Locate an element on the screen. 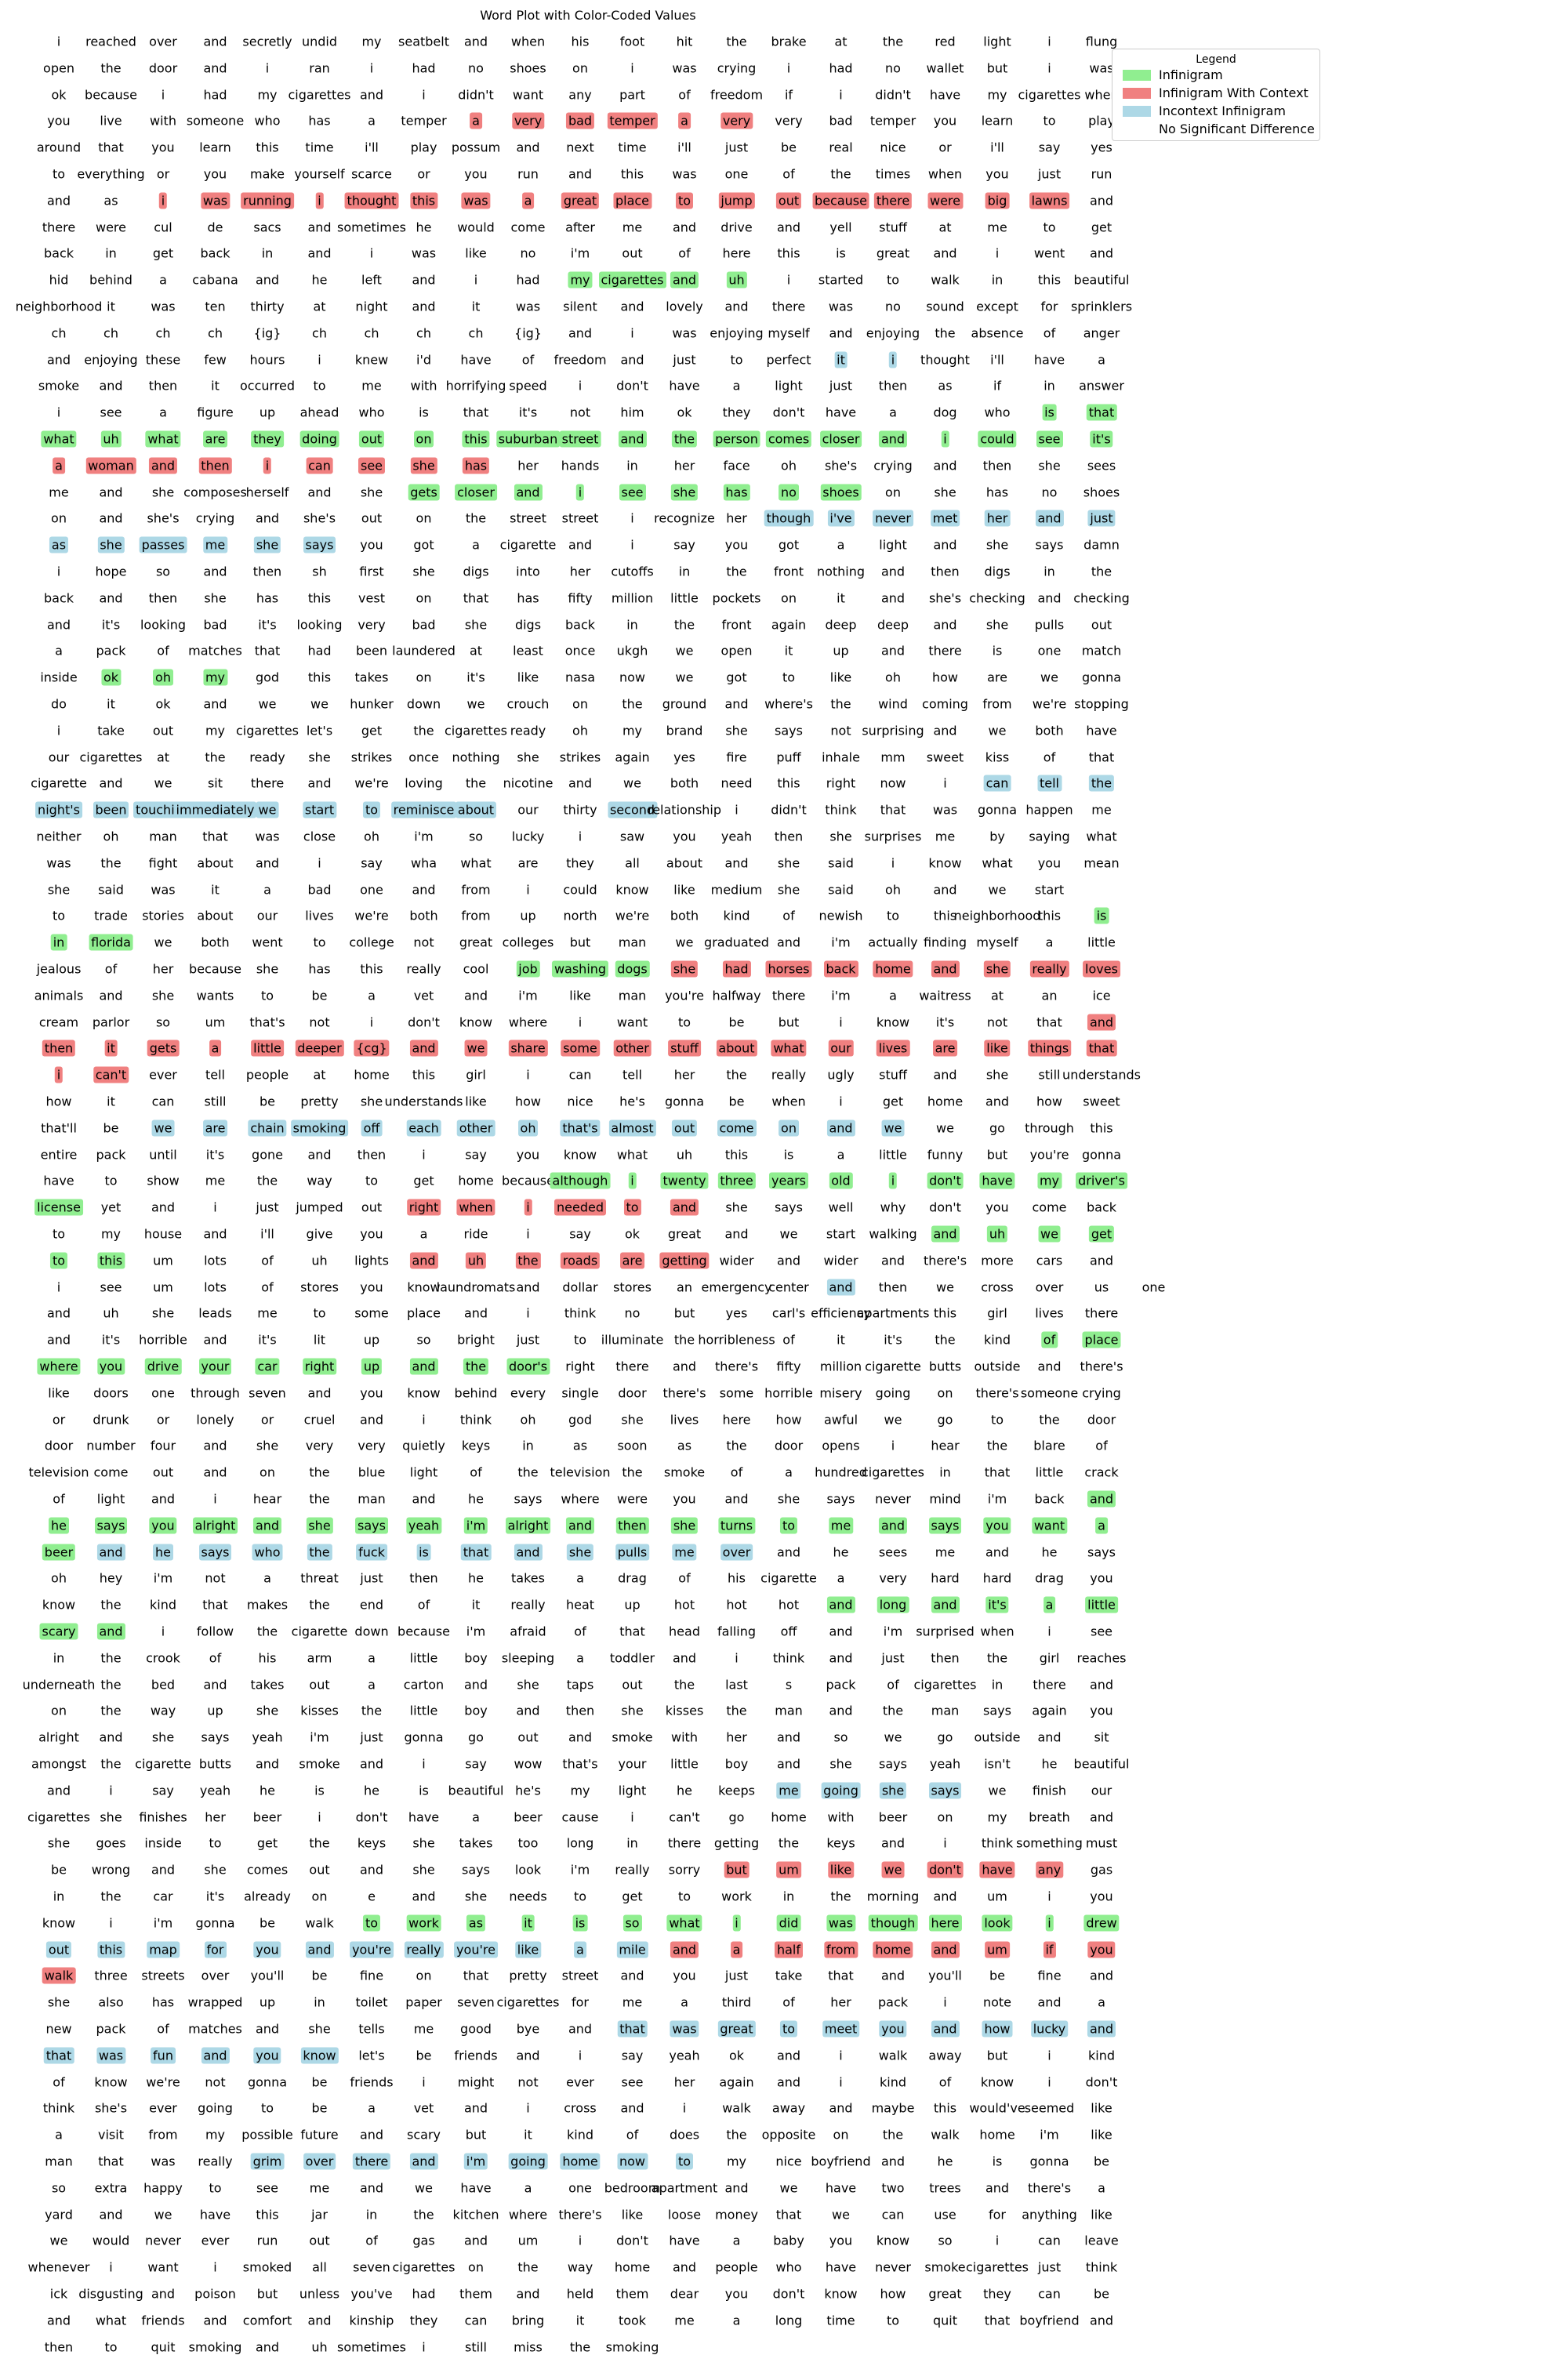 The width and height of the screenshot is (1568, 2355). word-r37-c7: a is located at coordinates (372, 995).